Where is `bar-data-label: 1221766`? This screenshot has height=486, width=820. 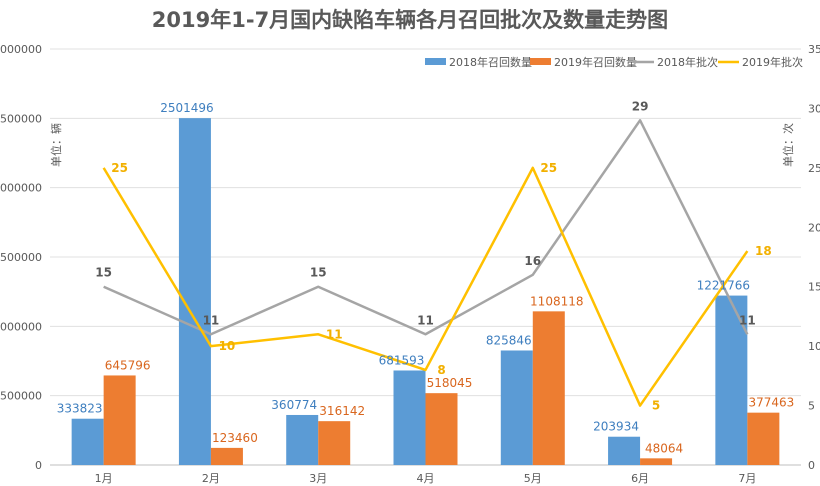 bar-data-label: 1221766 is located at coordinates (723, 286).